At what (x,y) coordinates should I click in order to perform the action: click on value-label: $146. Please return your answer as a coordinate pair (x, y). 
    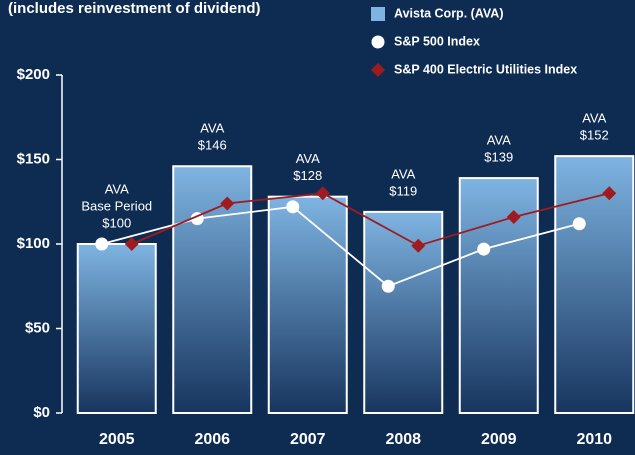
    Looking at the image, I should click on (212, 145).